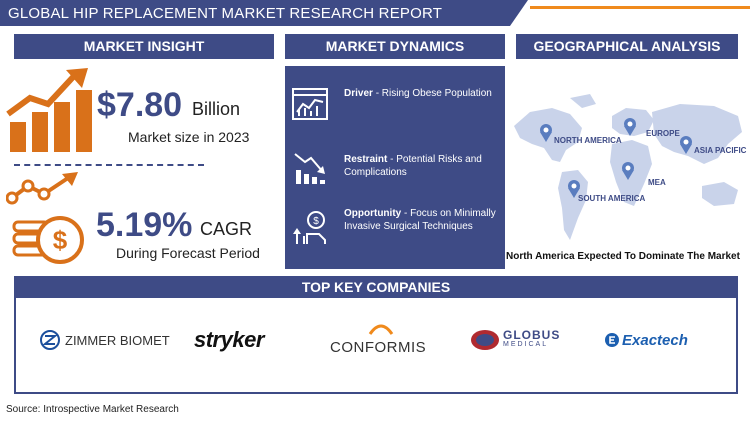  What do you see at coordinates (627, 46) in the screenshot?
I see `geographical-analysis-header: GEOGRAPHICAL ANALYSIS` at bounding box center [627, 46].